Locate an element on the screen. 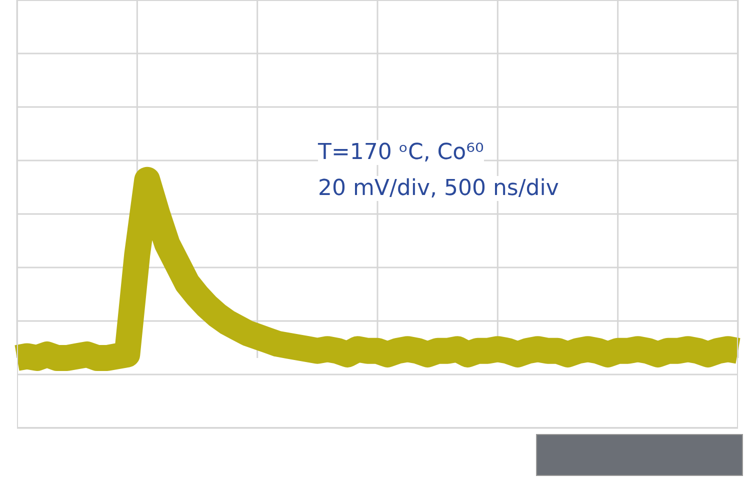 The image size is (746, 479). annotation: 20 mV/div, 500 ns/div is located at coordinates (438, 188).